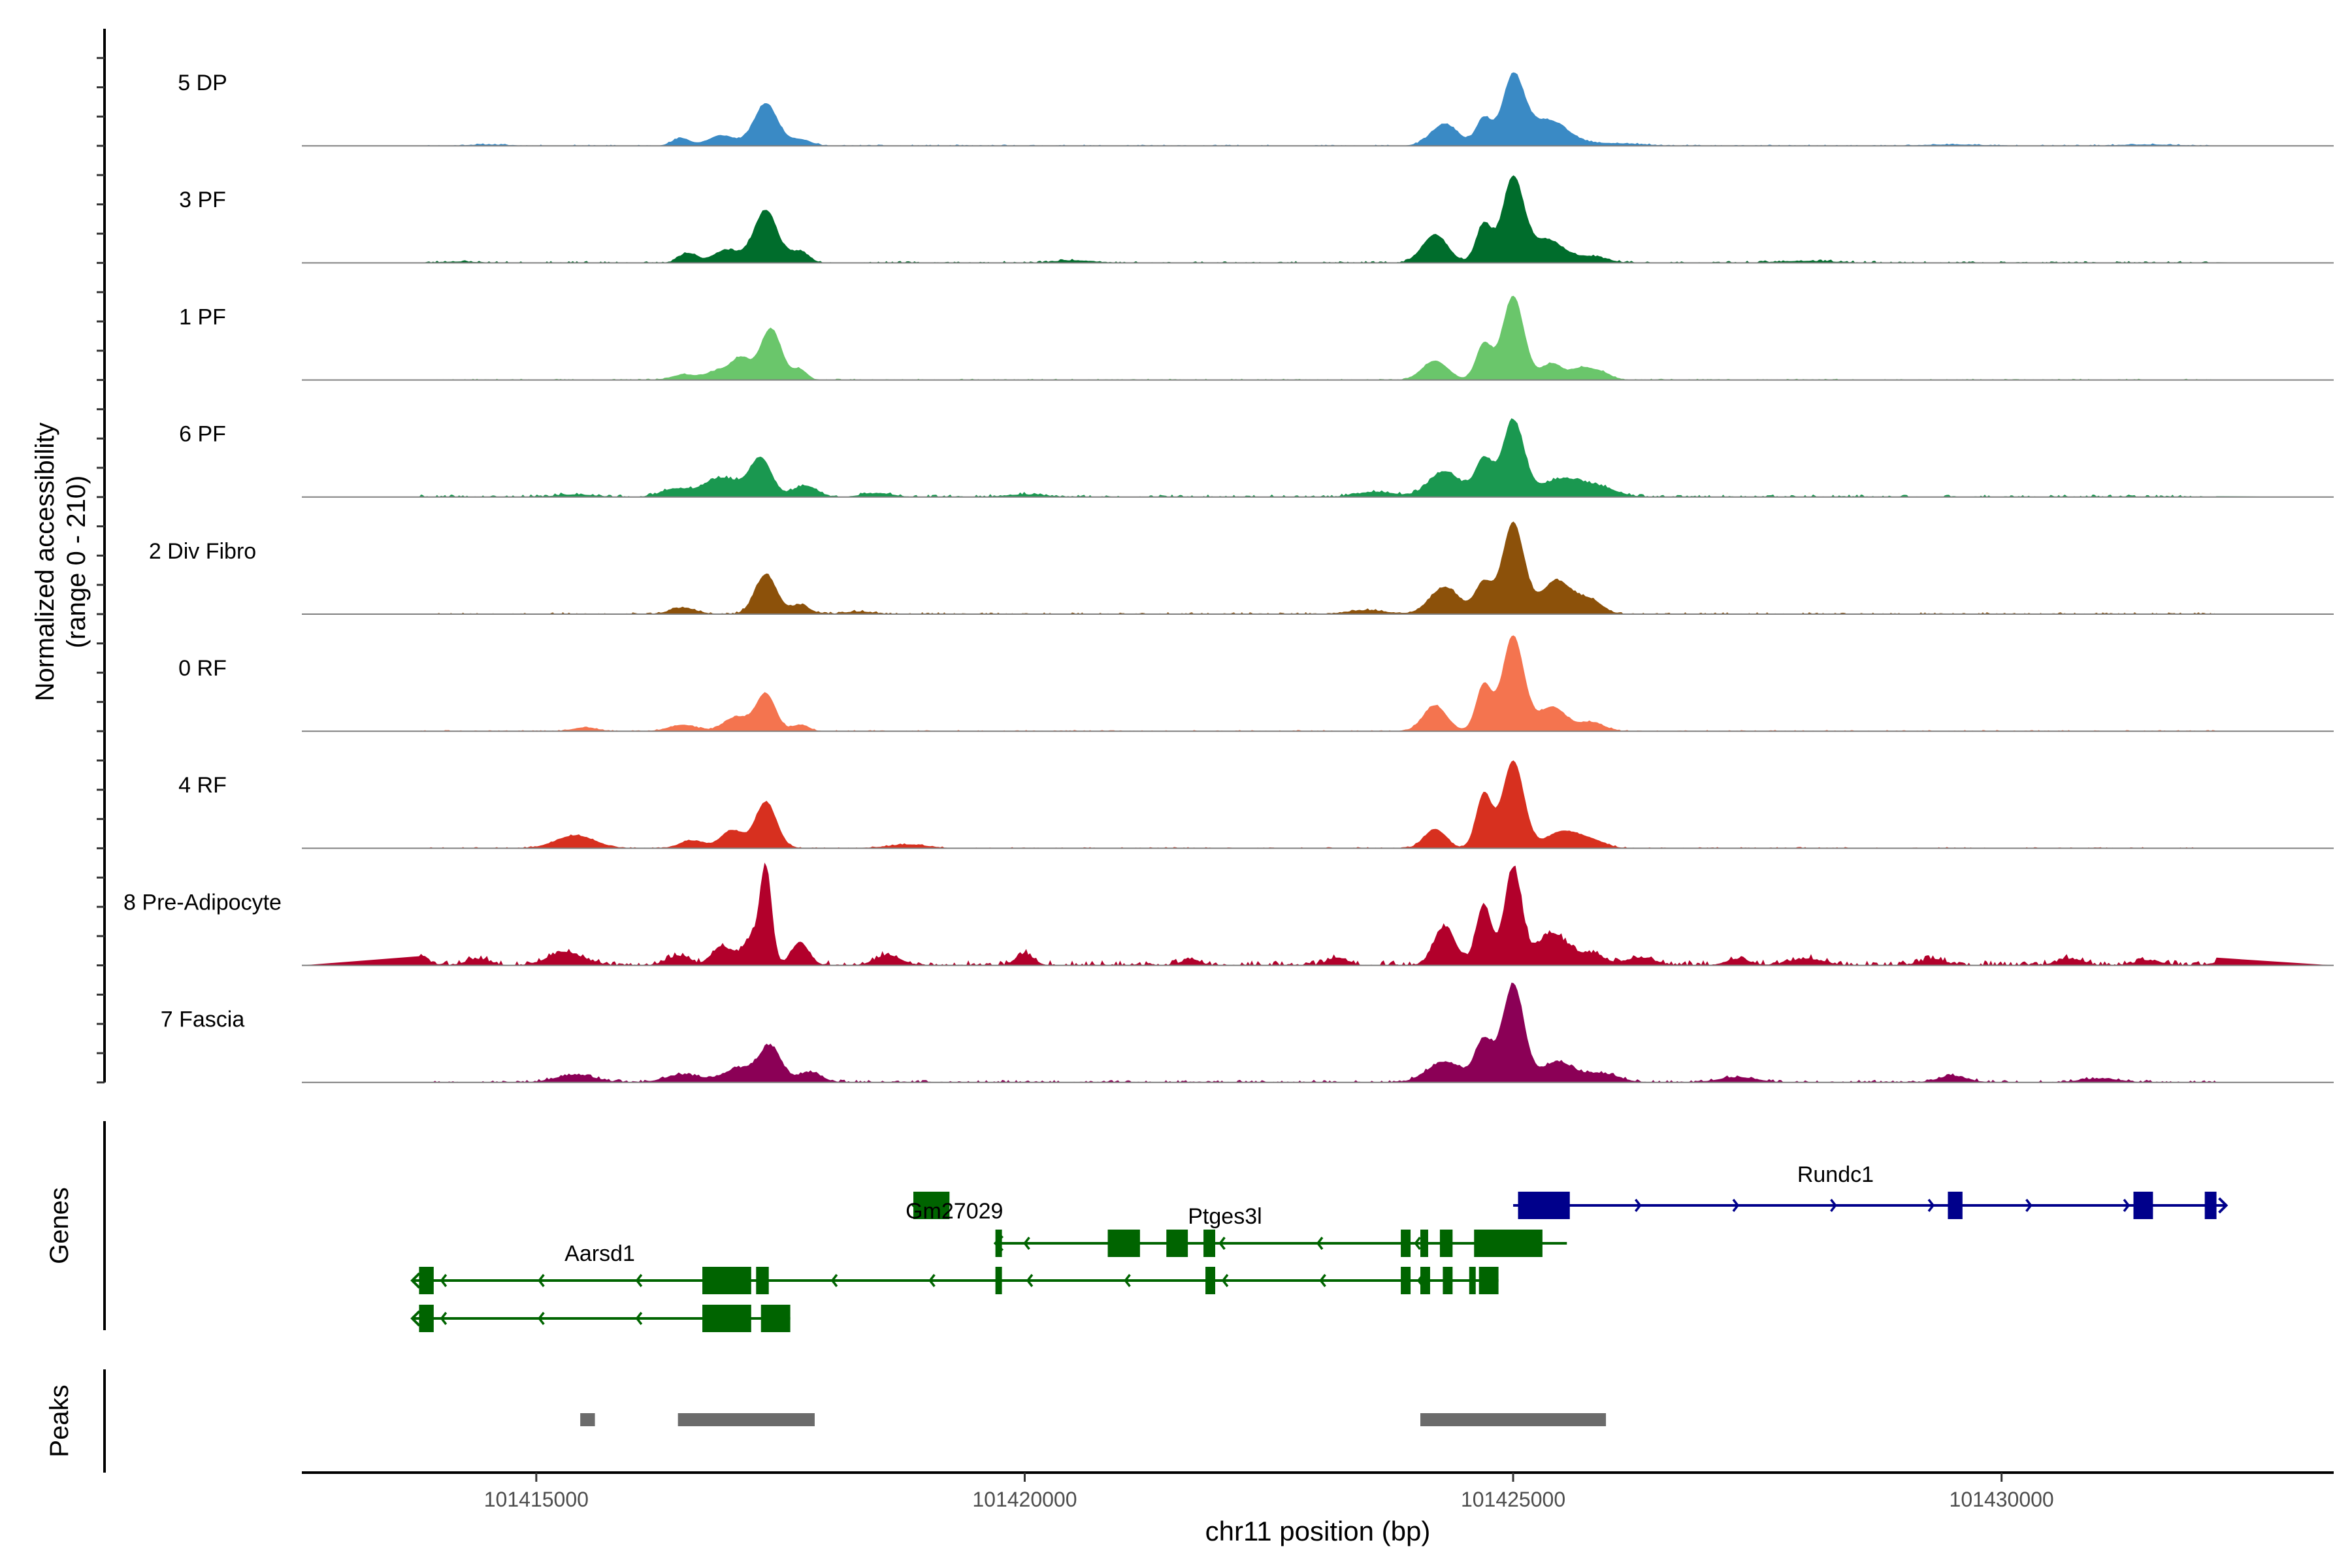 This screenshot has height=1568, width=2352. I want to click on track-label: 1 PF, so click(202, 316).